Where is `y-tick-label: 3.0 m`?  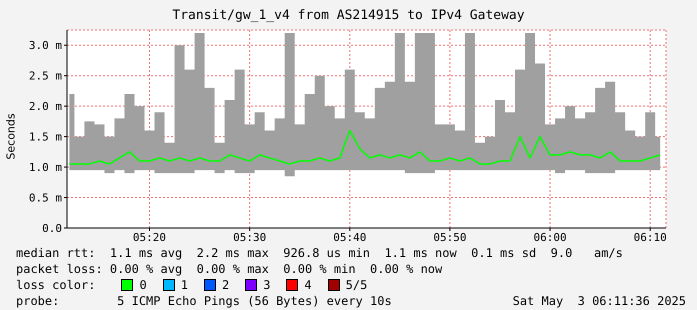 y-tick-label: 3.0 m is located at coordinates (45, 45).